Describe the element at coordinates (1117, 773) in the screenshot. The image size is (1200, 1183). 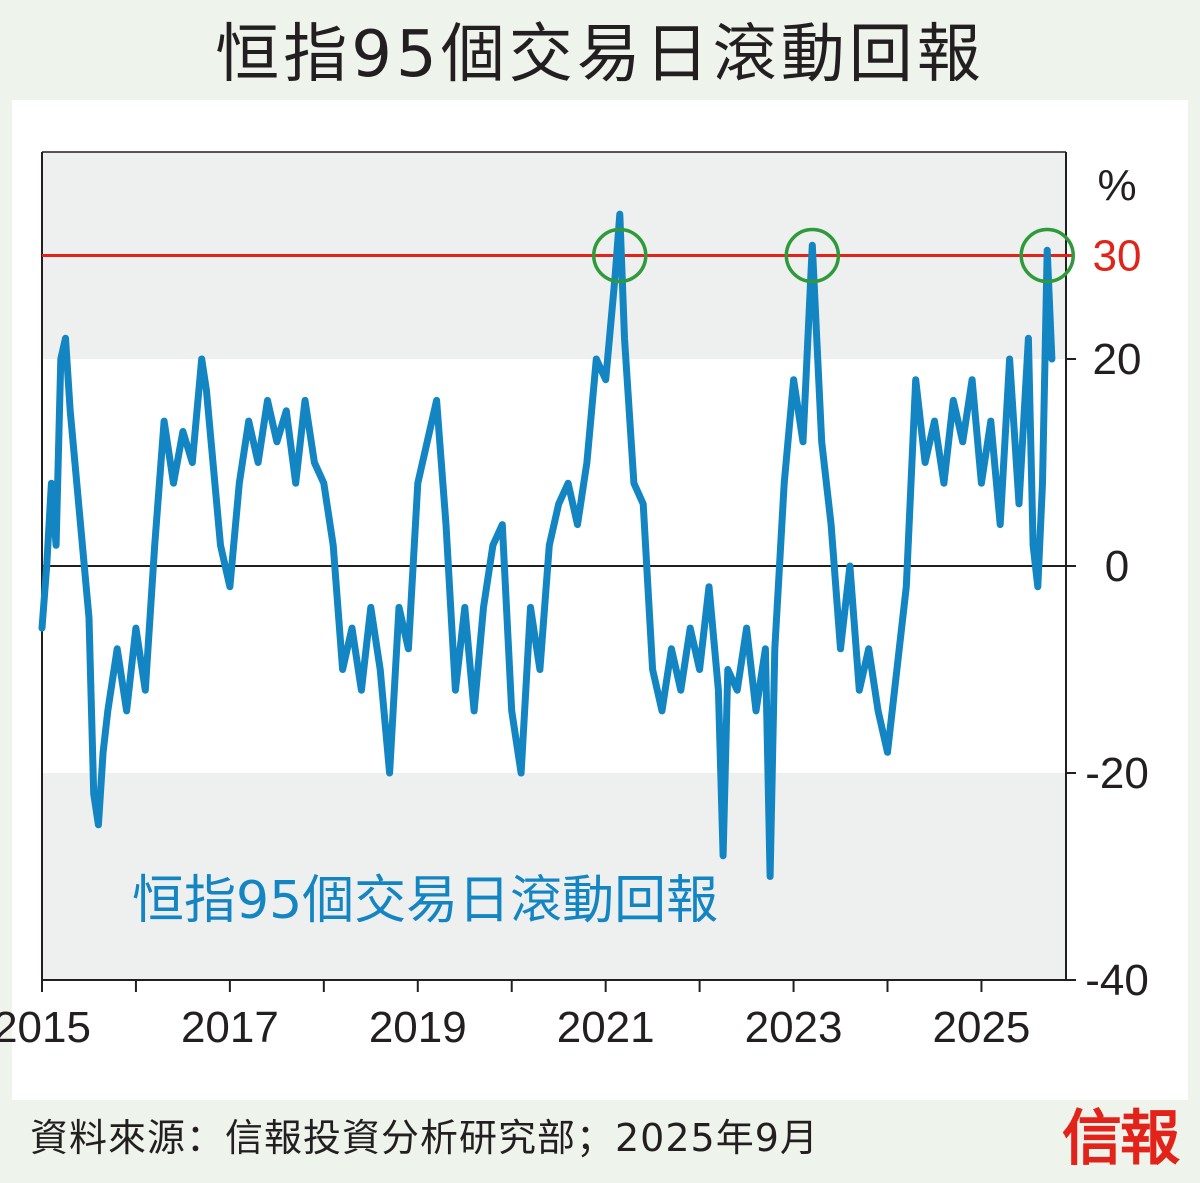
I see `y-tick-label--20: -20` at that location.